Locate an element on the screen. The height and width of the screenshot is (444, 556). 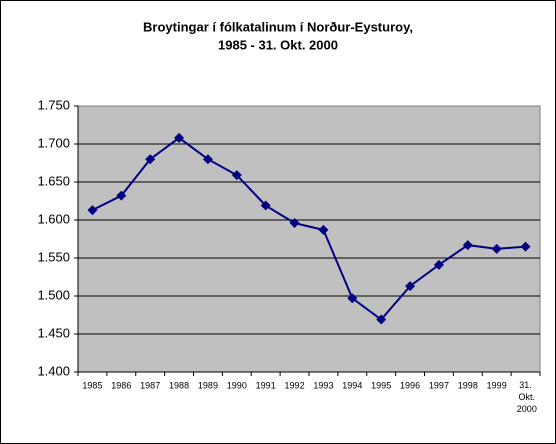
y-tick-label: 1.600 is located at coordinates (53, 218).